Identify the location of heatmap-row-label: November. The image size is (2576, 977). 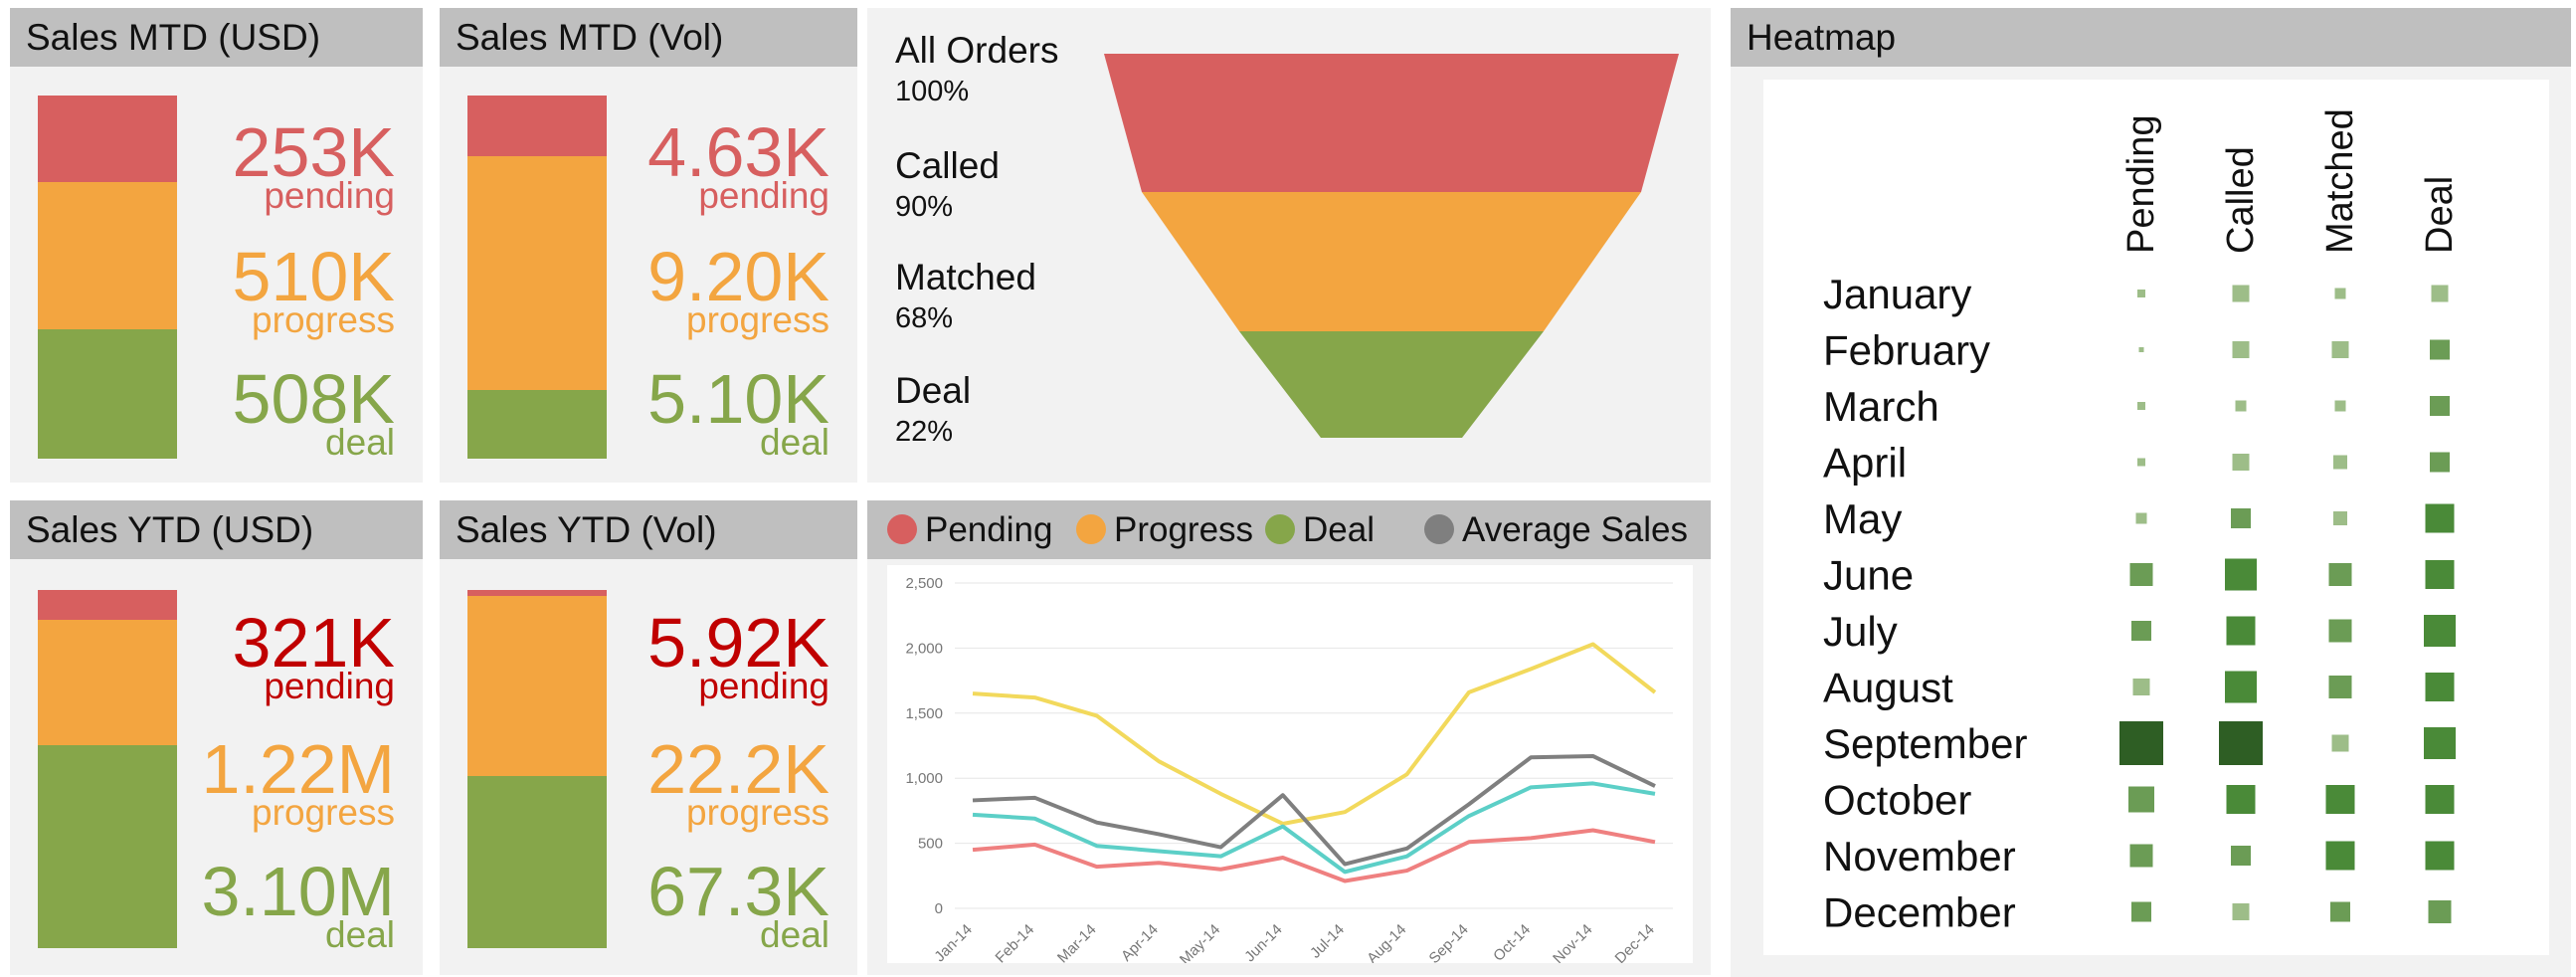
(1919, 856).